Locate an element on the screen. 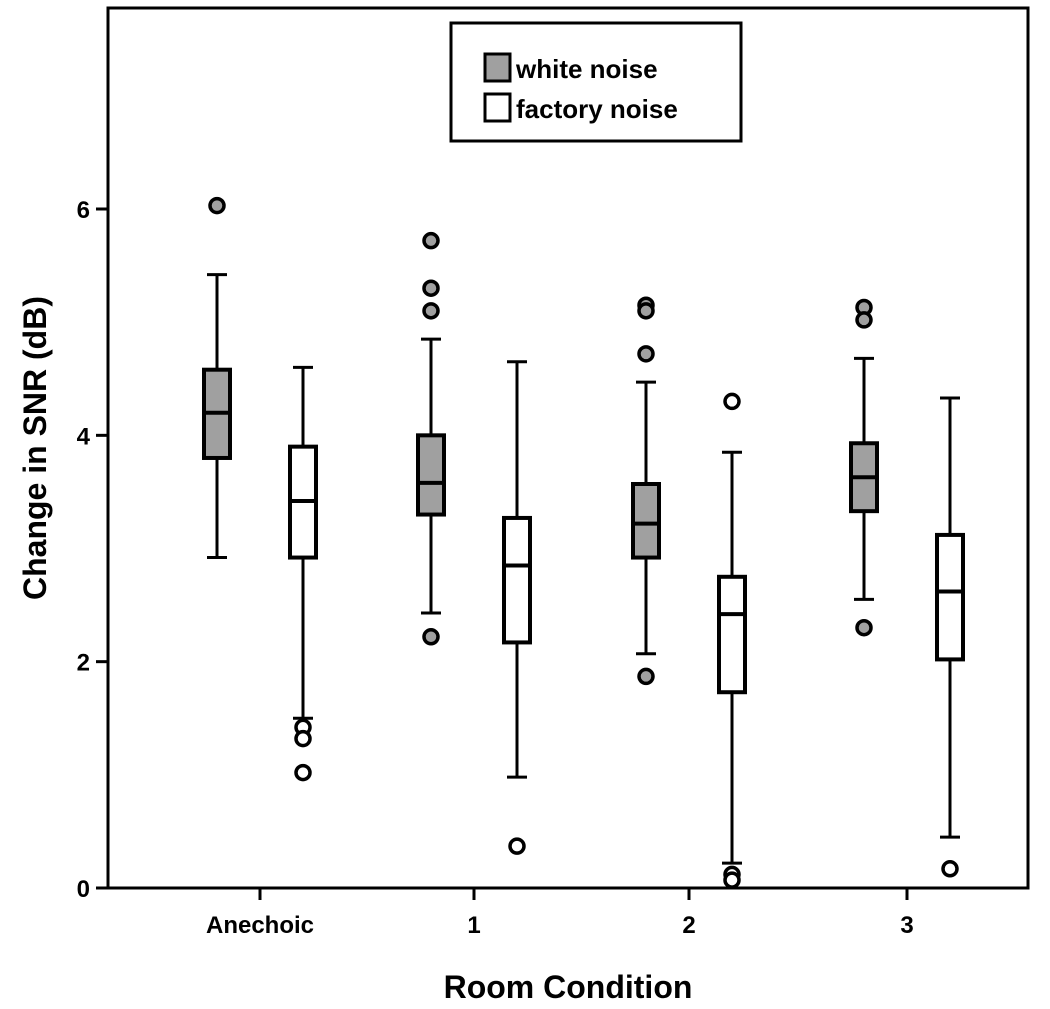 This screenshot has width=1050, height=1009. y-axis: 0 2 4 6 is located at coordinates (92, 550).